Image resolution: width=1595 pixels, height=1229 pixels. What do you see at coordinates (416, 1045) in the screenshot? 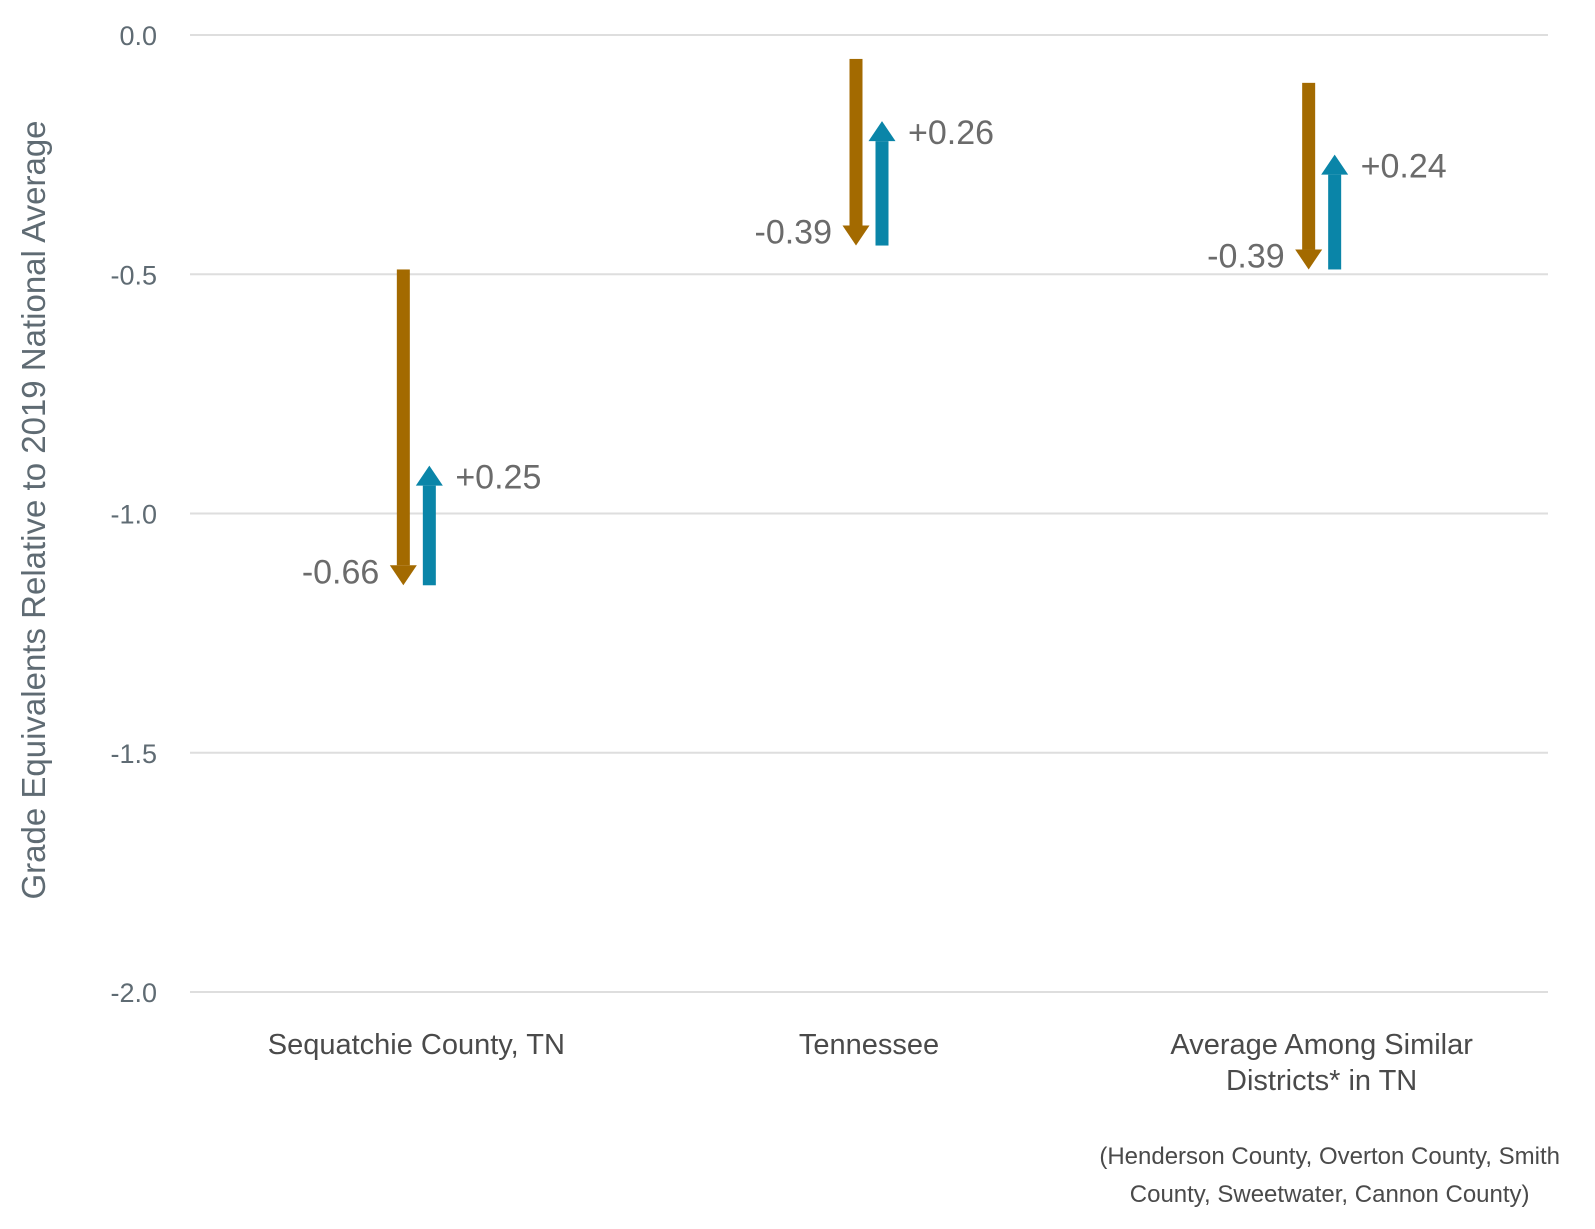
I see `category-label: Sequatchie County, TN` at bounding box center [416, 1045].